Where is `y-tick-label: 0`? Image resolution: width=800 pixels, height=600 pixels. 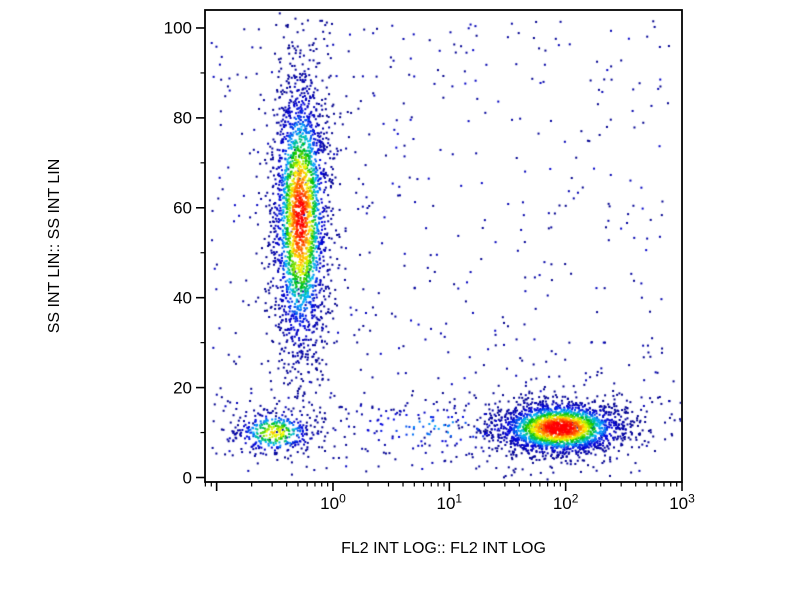
y-tick-label: 0 is located at coordinates (187, 477).